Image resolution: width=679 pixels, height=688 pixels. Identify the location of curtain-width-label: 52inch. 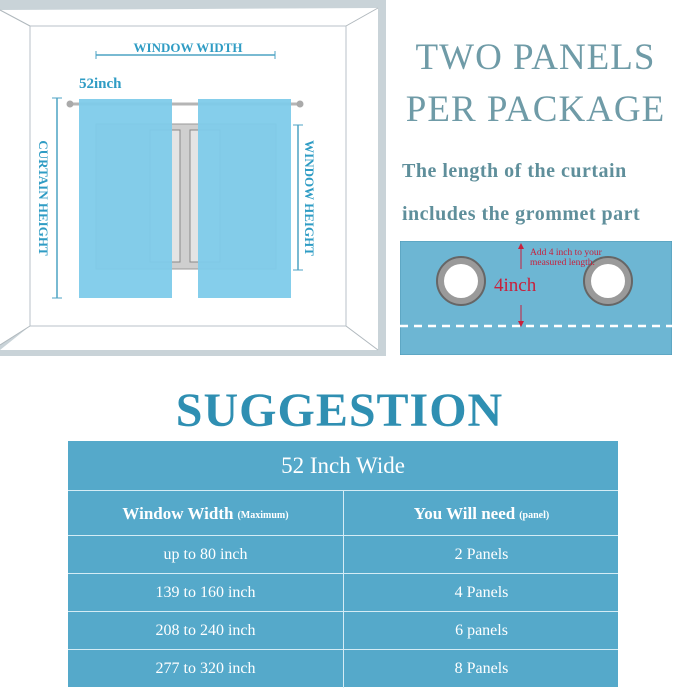
(100, 84).